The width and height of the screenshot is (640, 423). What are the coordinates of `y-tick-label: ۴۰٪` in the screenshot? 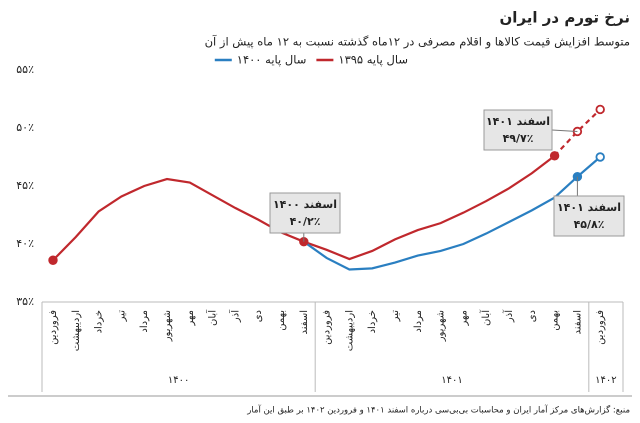 It's located at (25, 243).